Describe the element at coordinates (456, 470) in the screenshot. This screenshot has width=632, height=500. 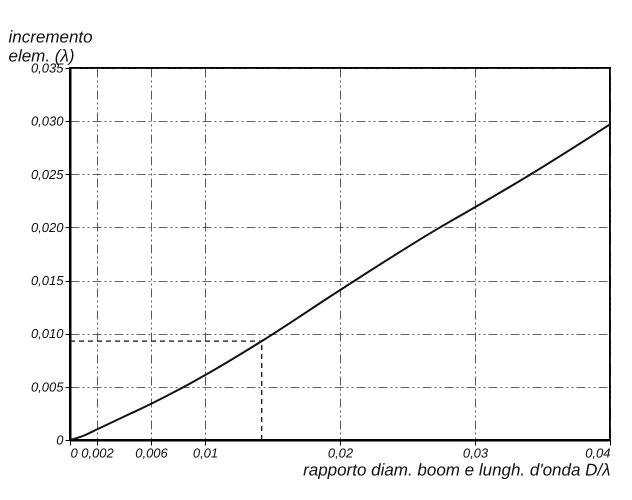
I see `x-axis-title: rapporto diam. boom e lungh. d'onda D/λ` at that location.